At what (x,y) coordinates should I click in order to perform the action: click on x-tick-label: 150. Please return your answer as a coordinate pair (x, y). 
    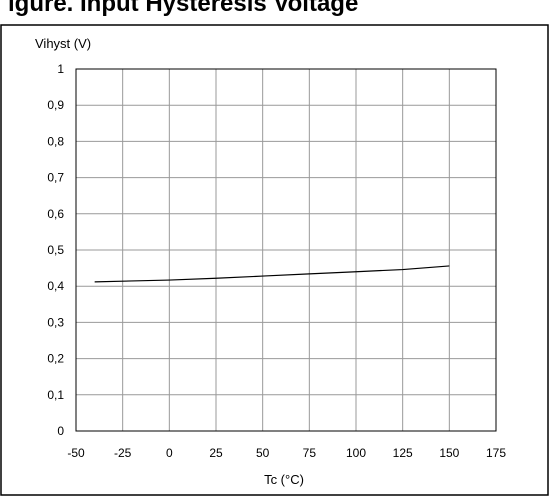
    Looking at the image, I should click on (449, 453).